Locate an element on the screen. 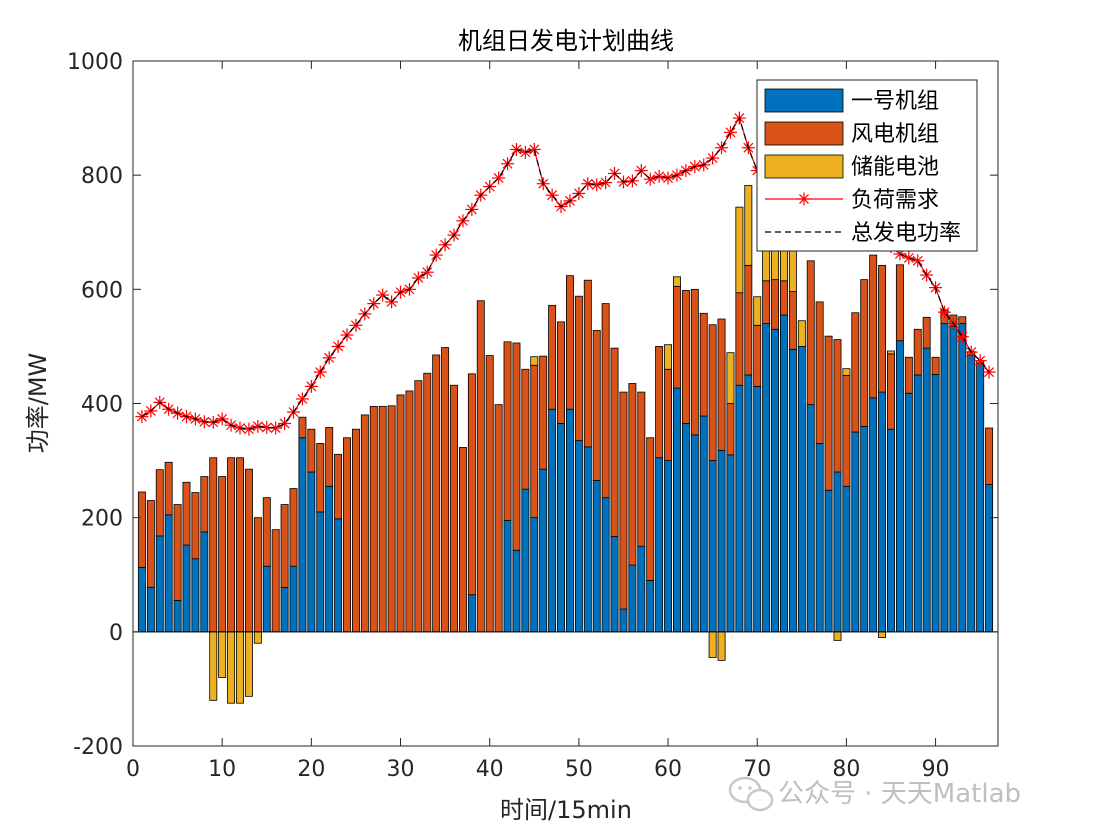 The width and height of the screenshot is (1102, 835). bar-series1-x71 is located at coordinates (766, 478).